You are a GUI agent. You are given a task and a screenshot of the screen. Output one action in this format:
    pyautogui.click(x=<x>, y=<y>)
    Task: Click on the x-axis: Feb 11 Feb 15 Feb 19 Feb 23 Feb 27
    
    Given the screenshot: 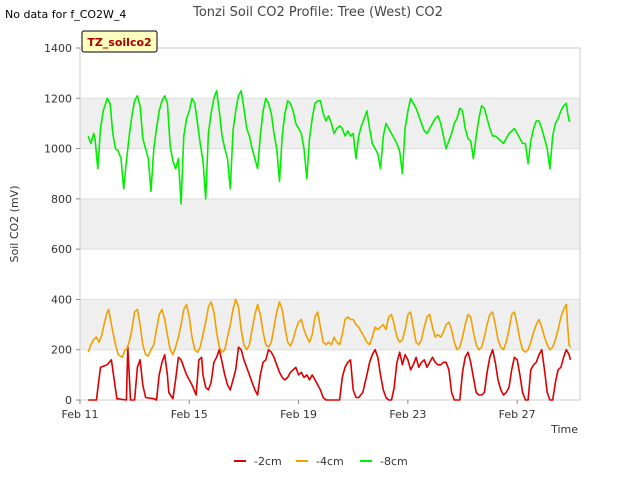 What is the action you would take?
    pyautogui.click(x=299, y=410)
    